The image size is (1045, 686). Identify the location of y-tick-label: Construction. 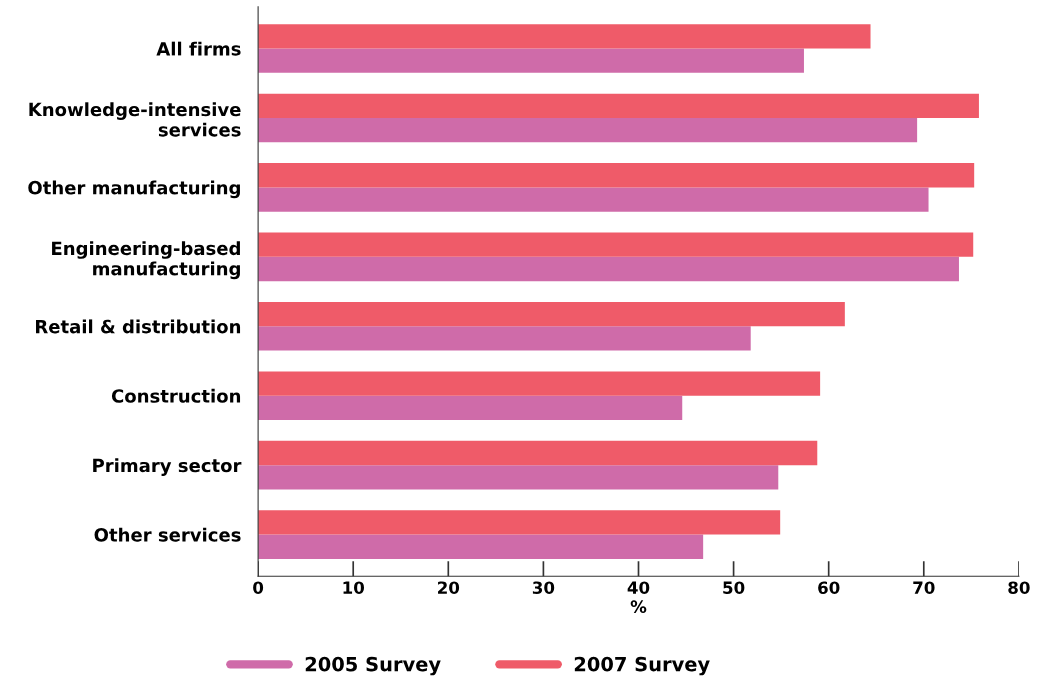
(176, 395).